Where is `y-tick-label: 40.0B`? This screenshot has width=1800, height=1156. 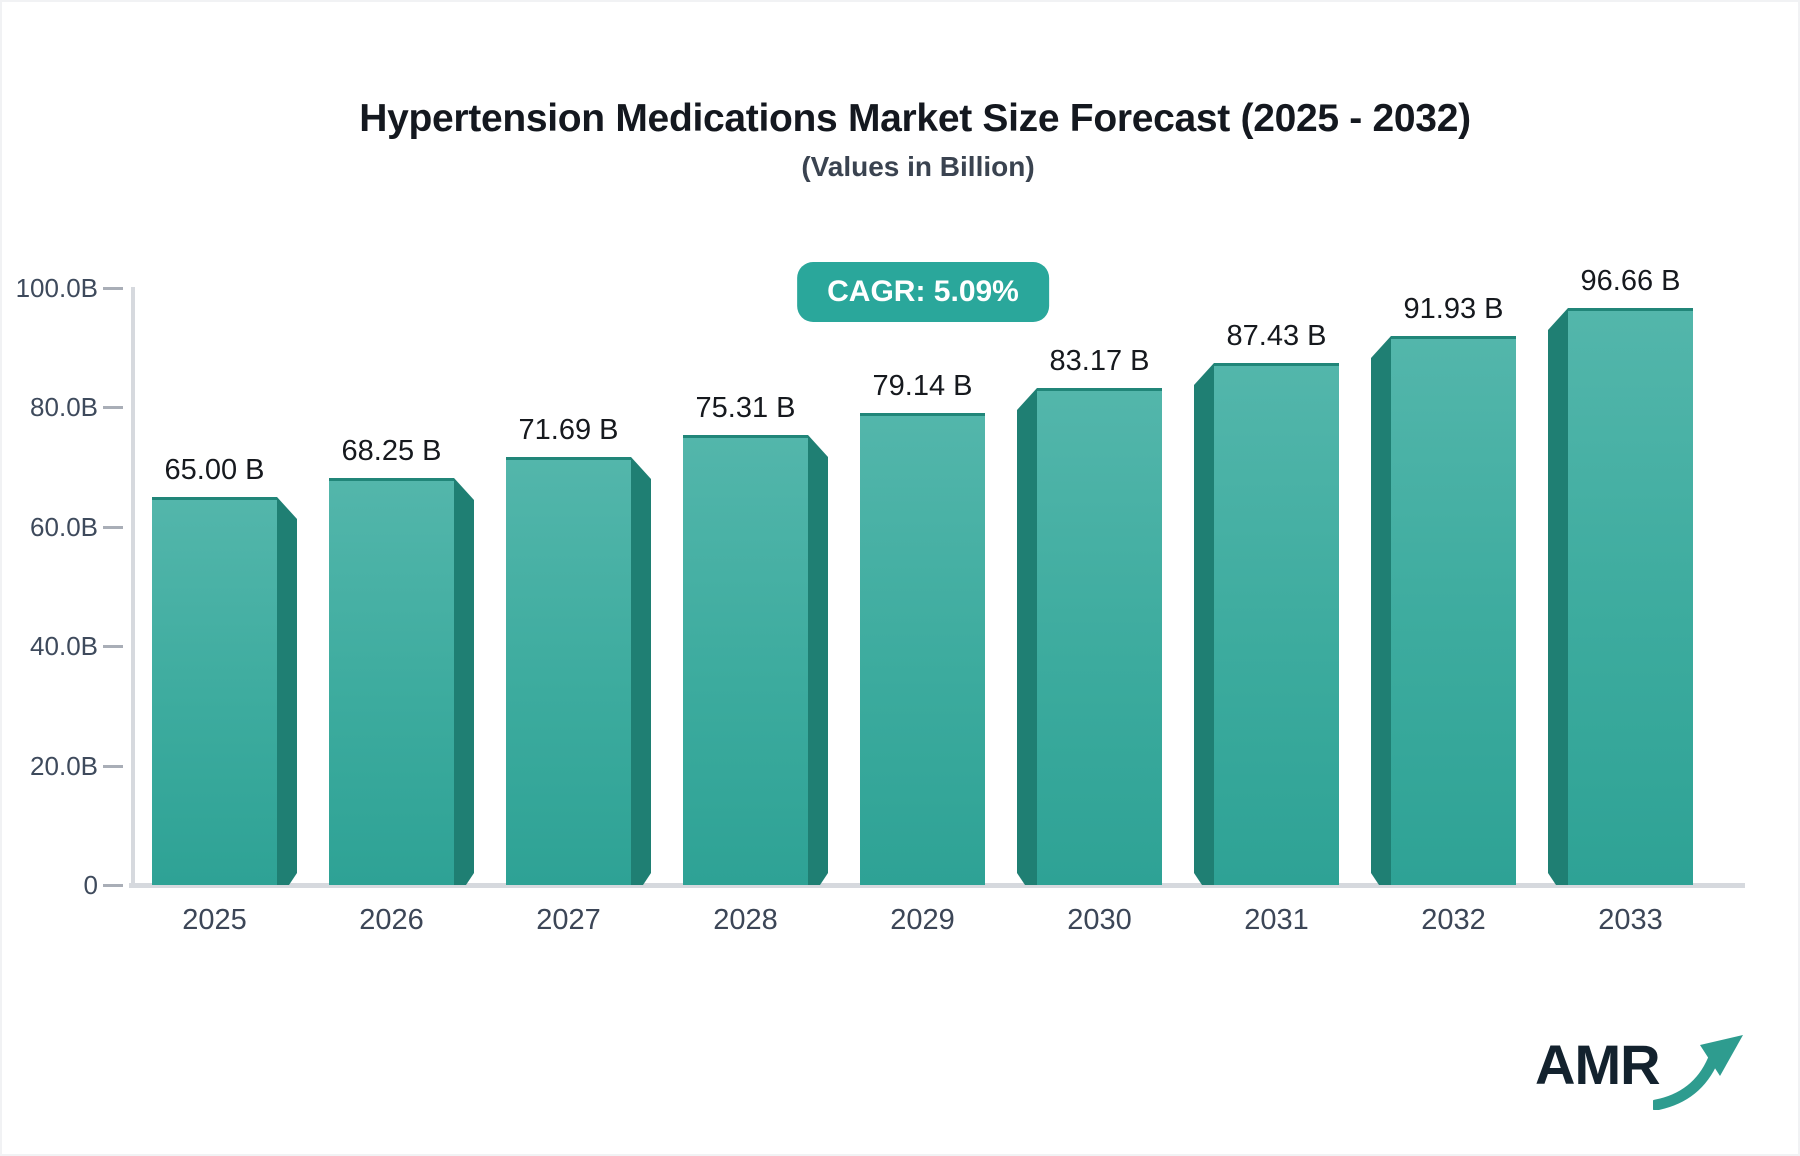 y-tick-label: 40.0B is located at coordinates (64, 646).